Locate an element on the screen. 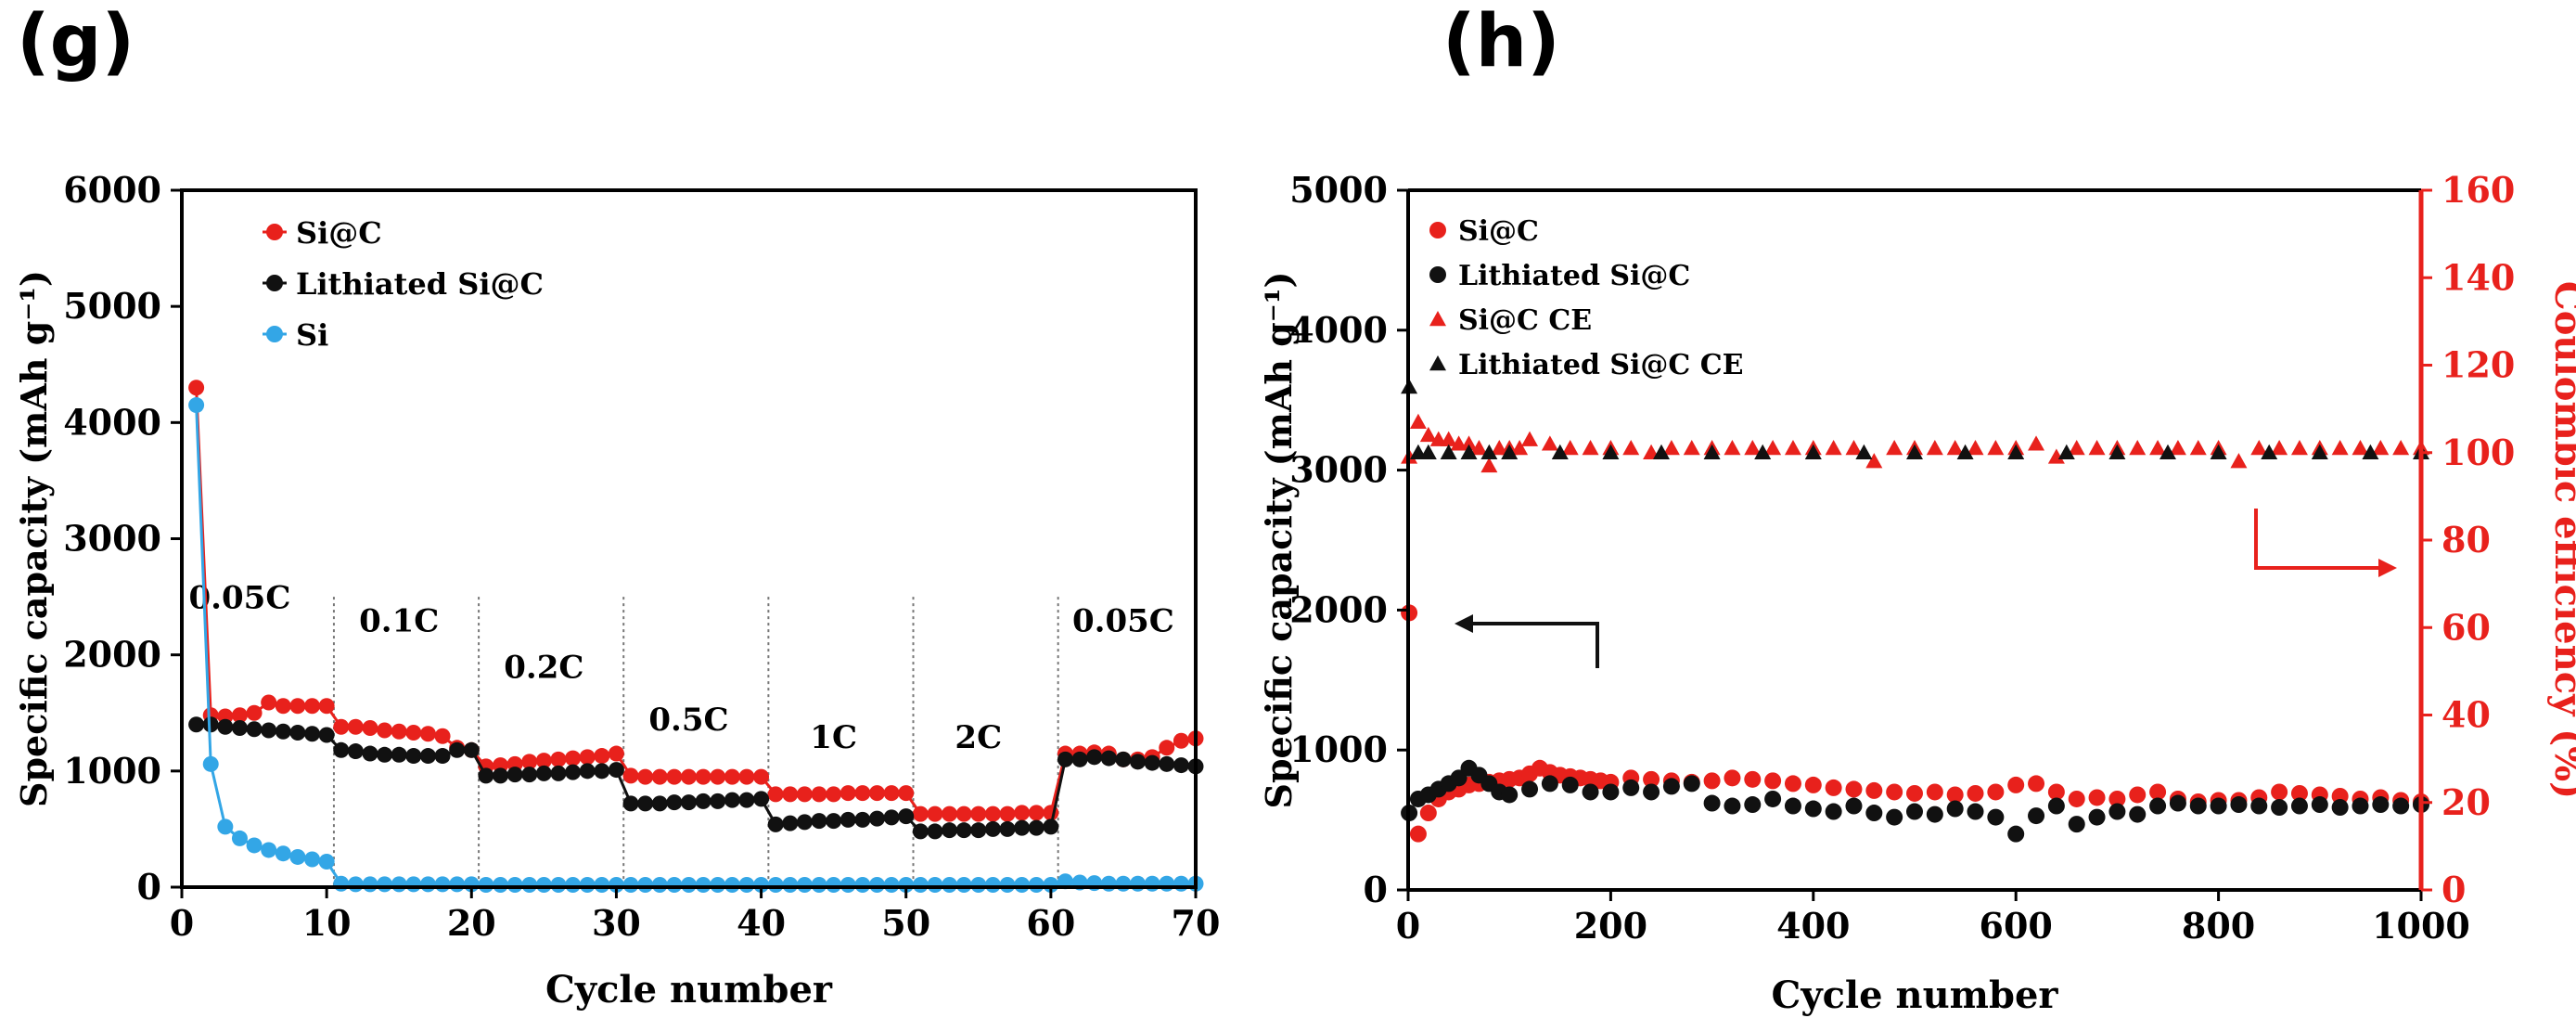  x-tick-label: 200 is located at coordinates (1610, 926).